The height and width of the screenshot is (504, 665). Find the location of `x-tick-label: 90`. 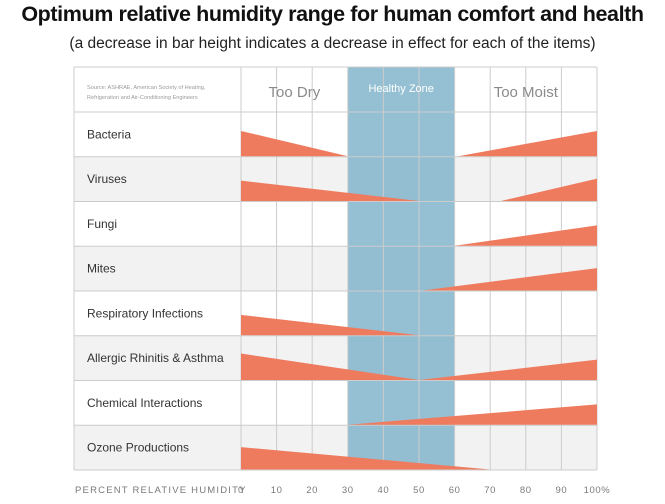

x-tick-label: 90 is located at coordinates (562, 490).